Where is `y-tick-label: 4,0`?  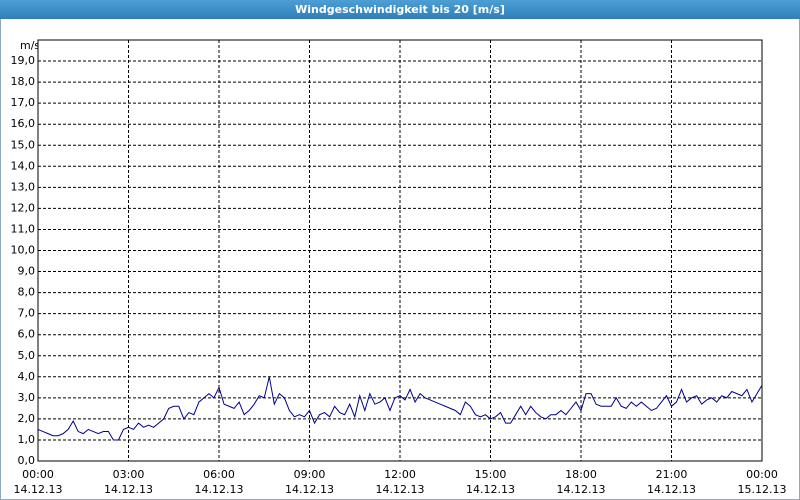 y-tick-label: 4,0 is located at coordinates (27, 376).